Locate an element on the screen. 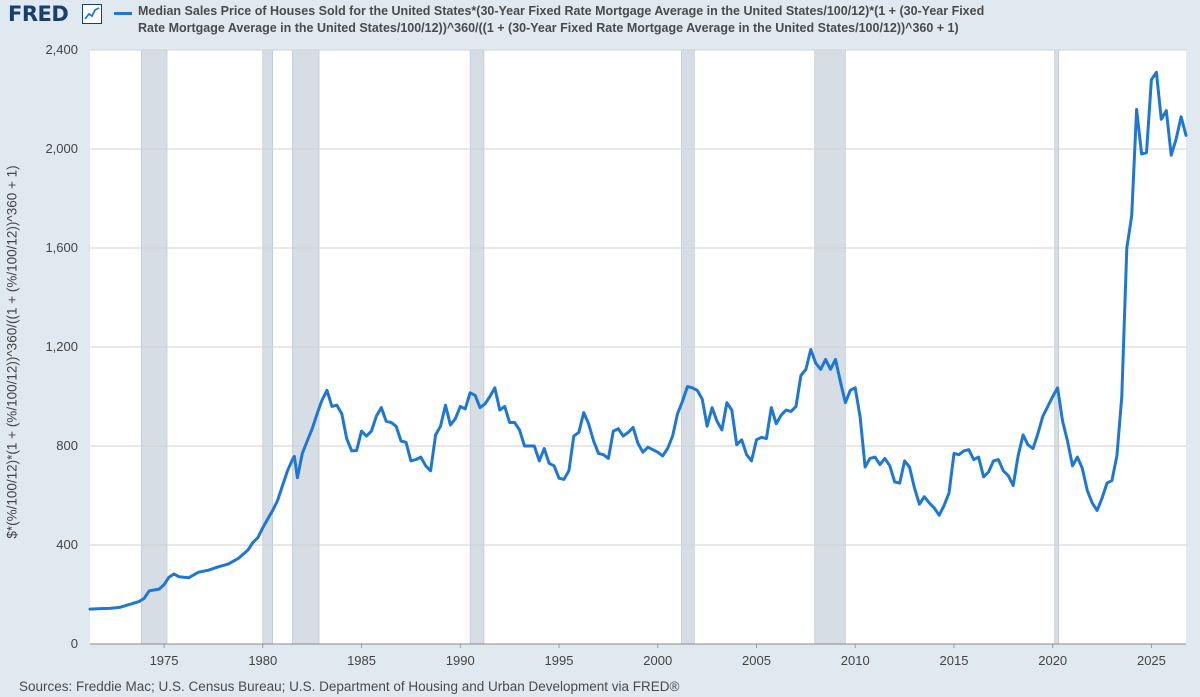 This screenshot has height=697, width=1200. x-tick-label: 1990 is located at coordinates (460, 660).